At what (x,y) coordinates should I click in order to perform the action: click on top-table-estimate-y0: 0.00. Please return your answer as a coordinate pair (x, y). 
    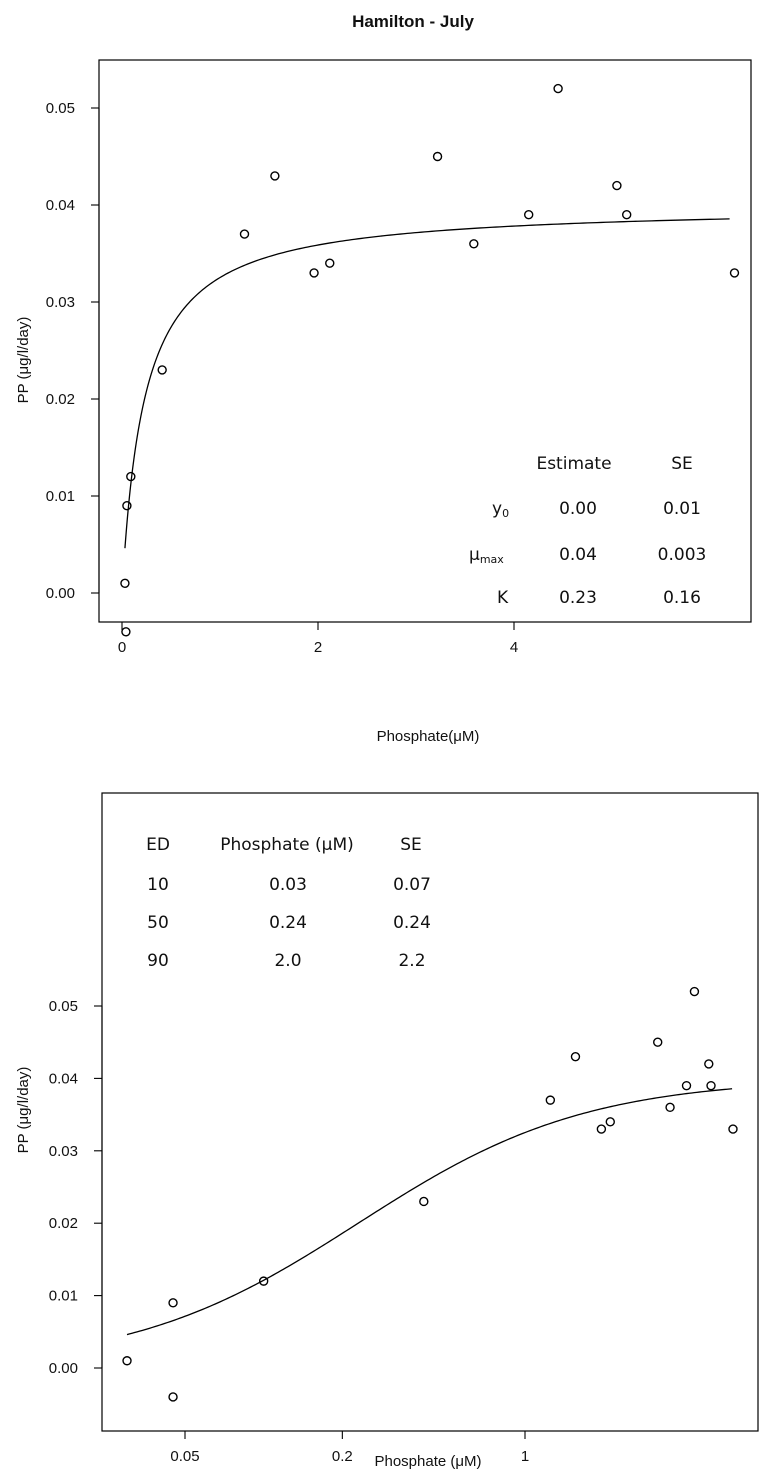
    Looking at the image, I should click on (578, 509).